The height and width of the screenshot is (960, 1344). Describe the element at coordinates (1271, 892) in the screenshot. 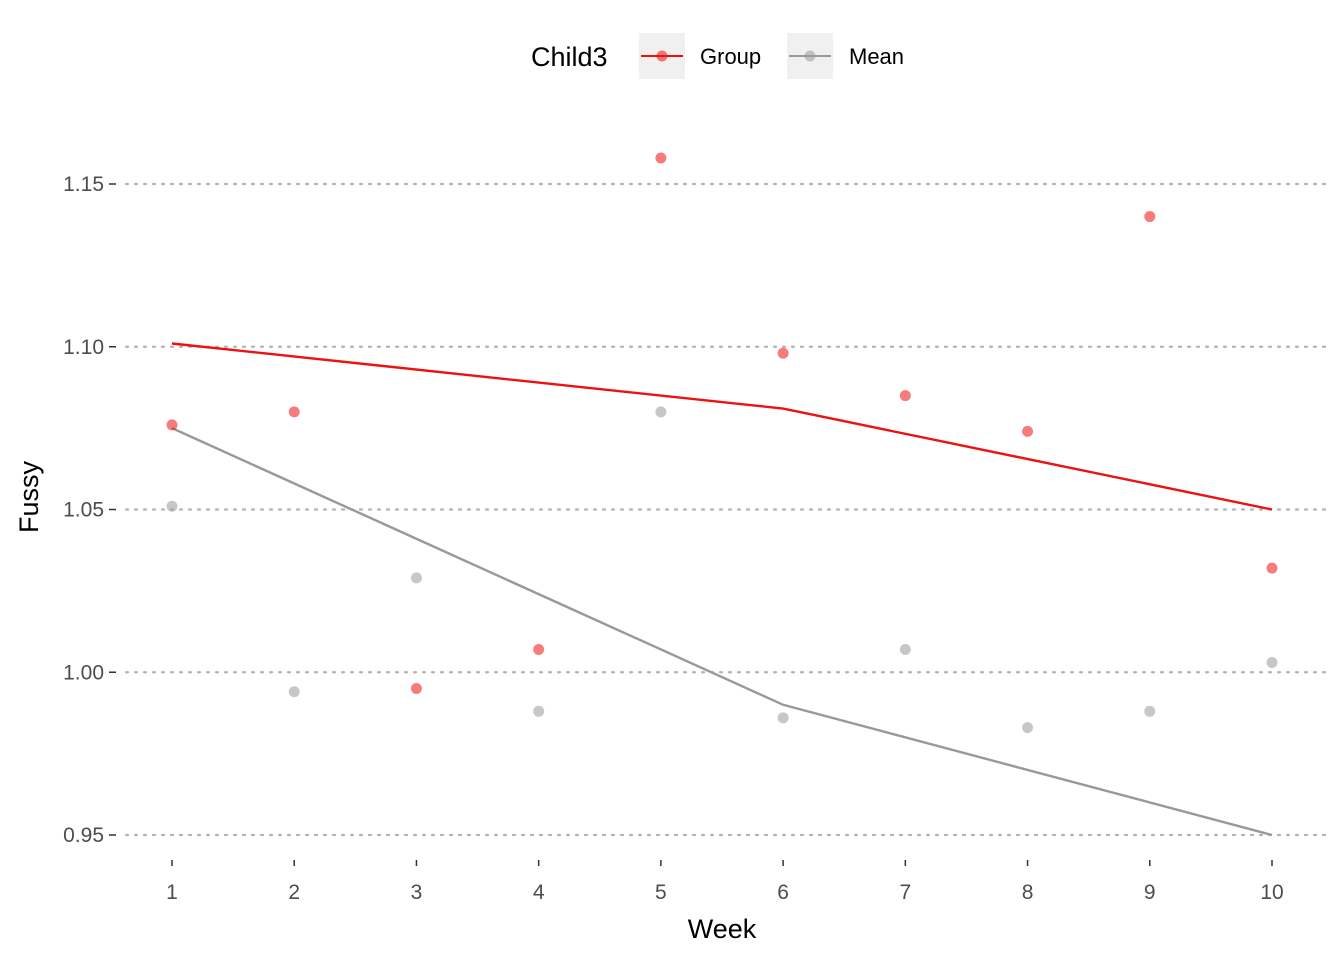

I see `x-tick-label-9: 10` at that location.